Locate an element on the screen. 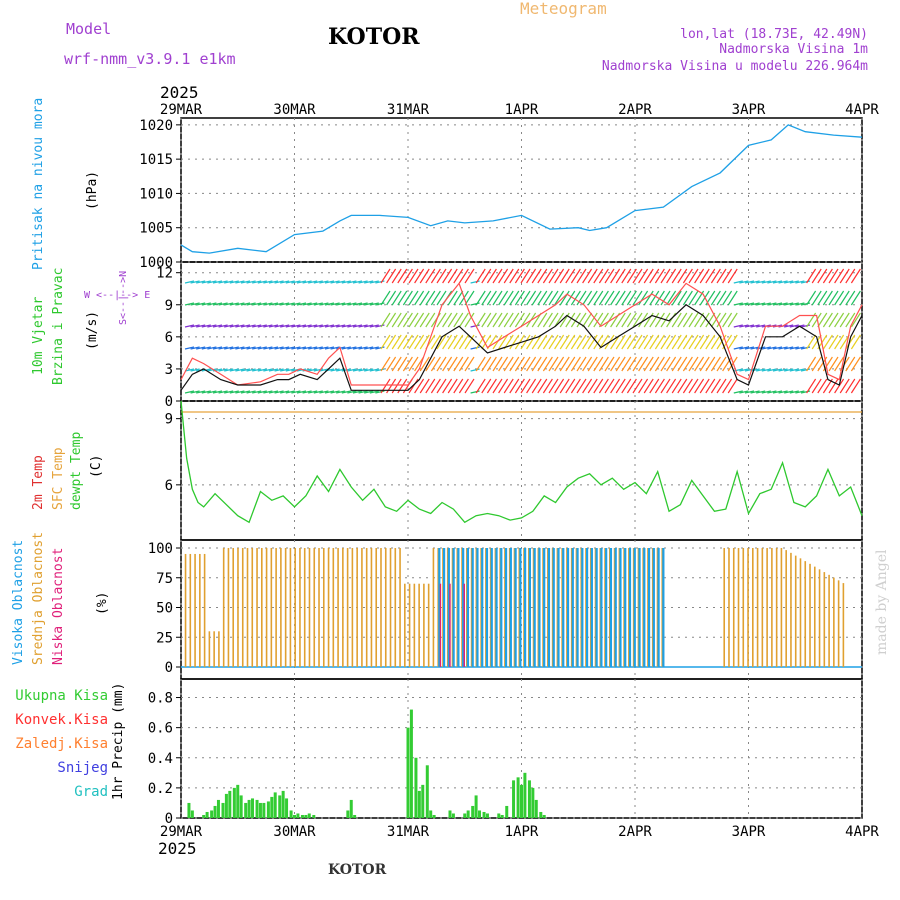 The height and width of the screenshot is (900, 900). y-tick-label: 0.8 is located at coordinates (160, 699).